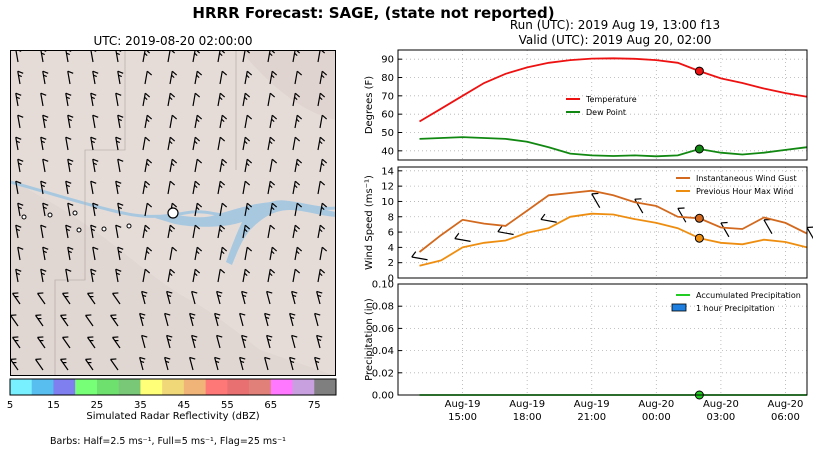 Image resolution: width=813 pixels, height=460 pixels. What do you see at coordinates (227, 405) in the screenshot?
I see `colorbar-tick-label: 55` at bounding box center [227, 405].